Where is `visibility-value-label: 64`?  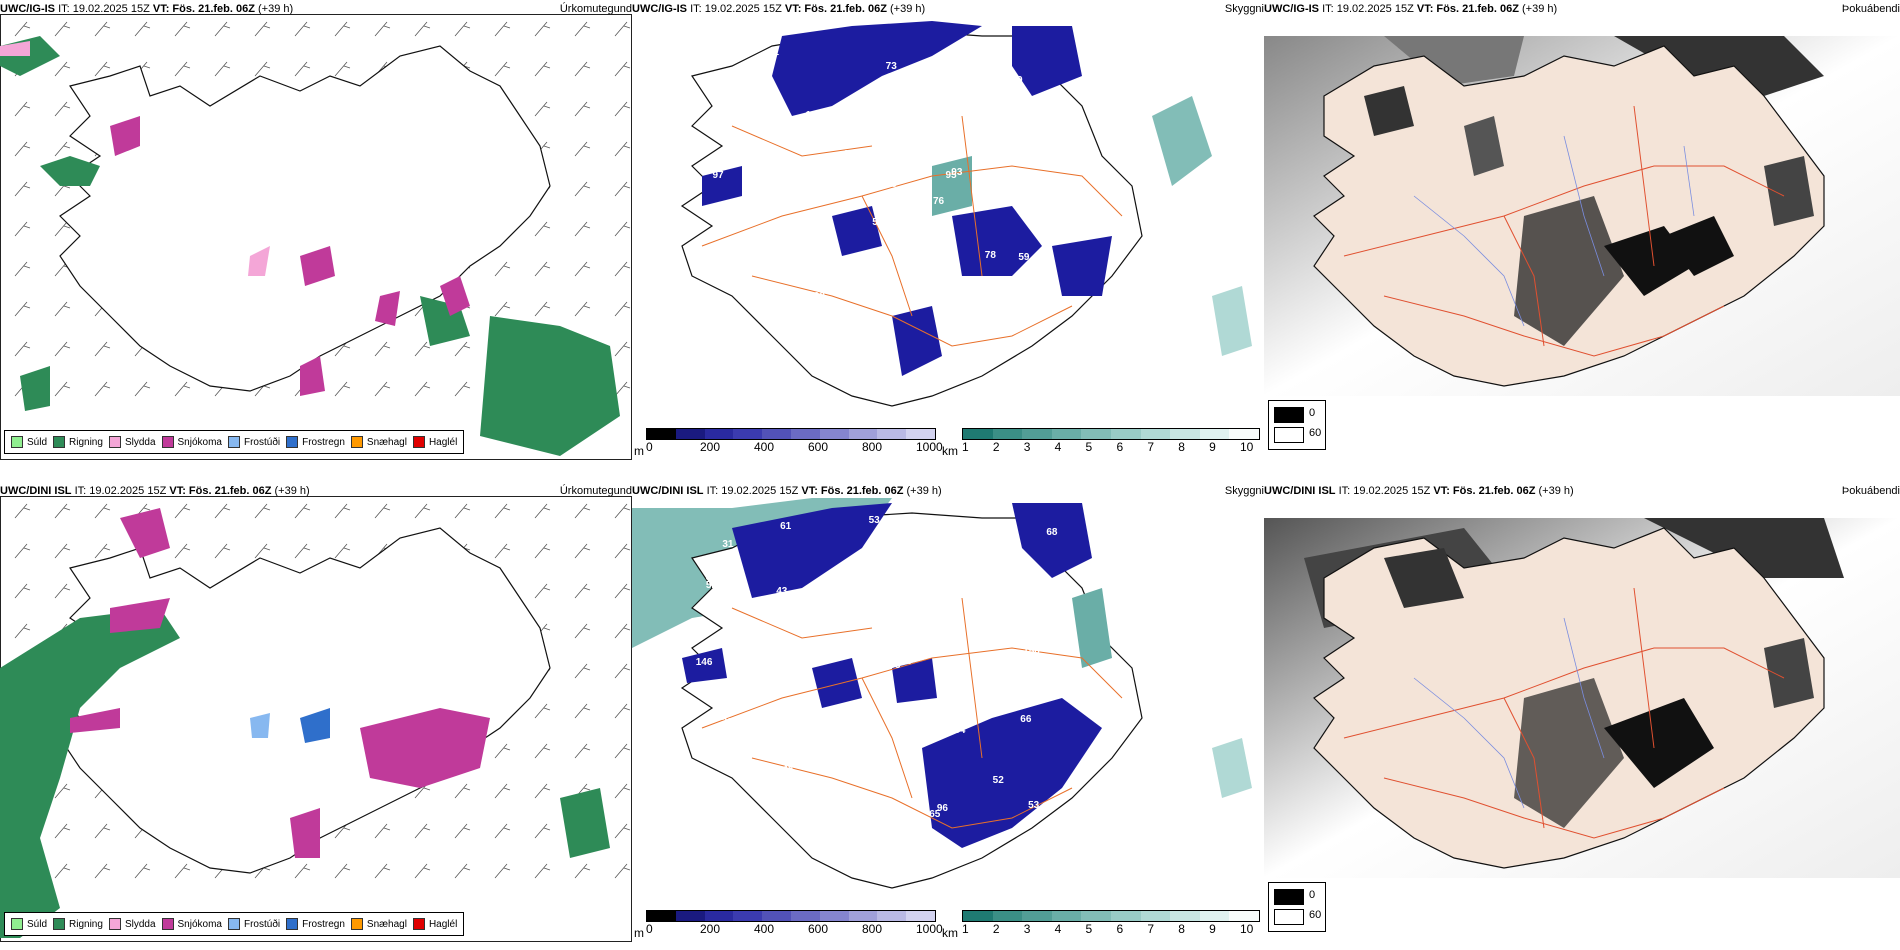 visibility-value-label: 64 is located at coordinates (889, 115).